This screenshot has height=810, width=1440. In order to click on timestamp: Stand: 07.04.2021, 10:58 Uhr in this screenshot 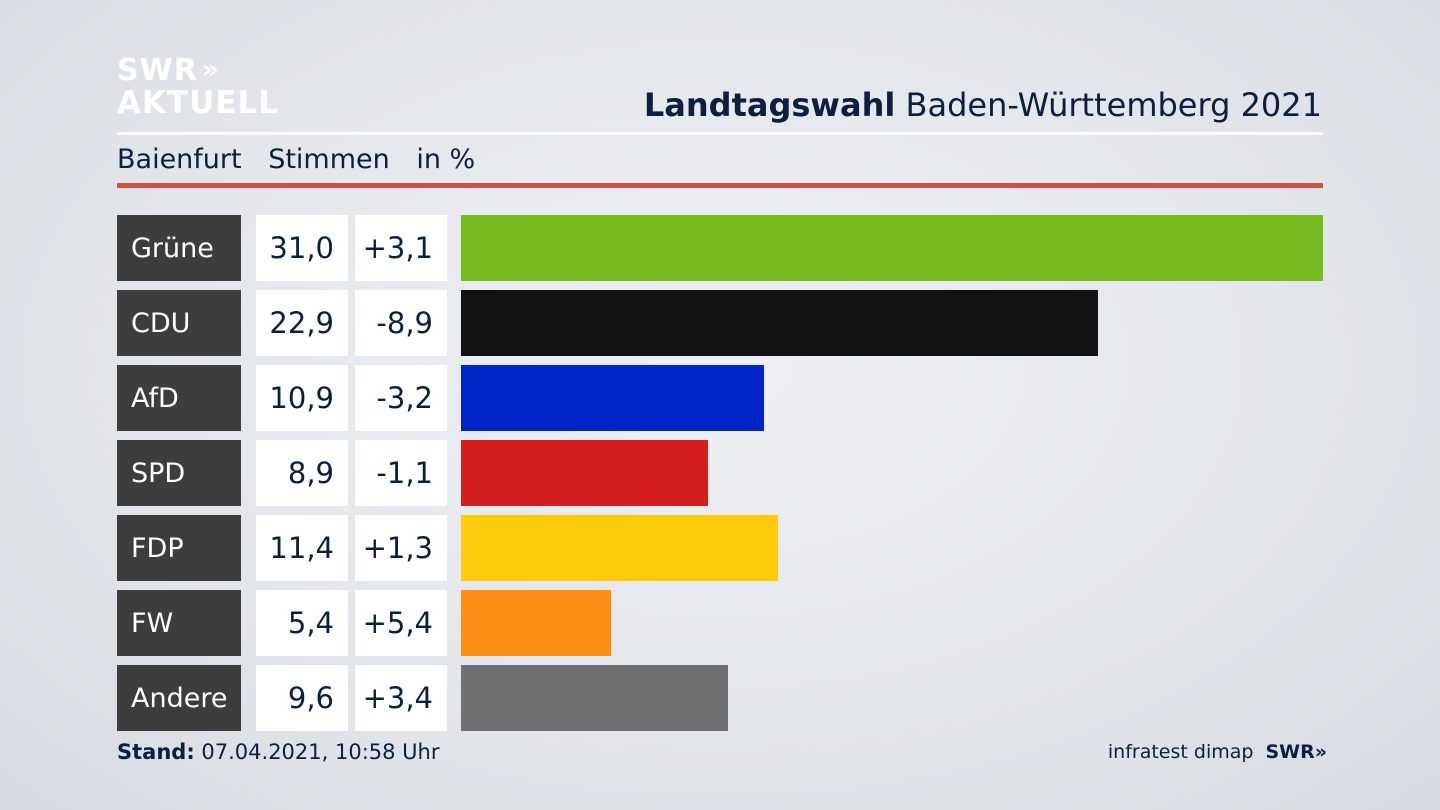, I will do `click(278, 752)`.